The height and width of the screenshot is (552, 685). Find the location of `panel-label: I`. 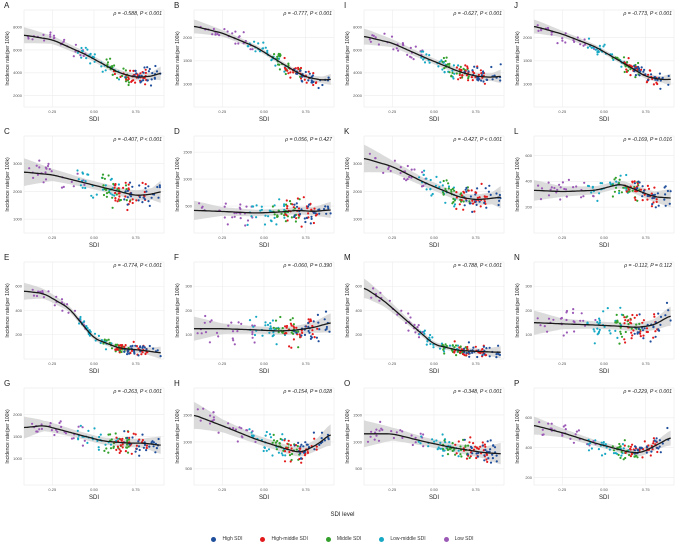

panel-label: I is located at coordinates (345, 5).